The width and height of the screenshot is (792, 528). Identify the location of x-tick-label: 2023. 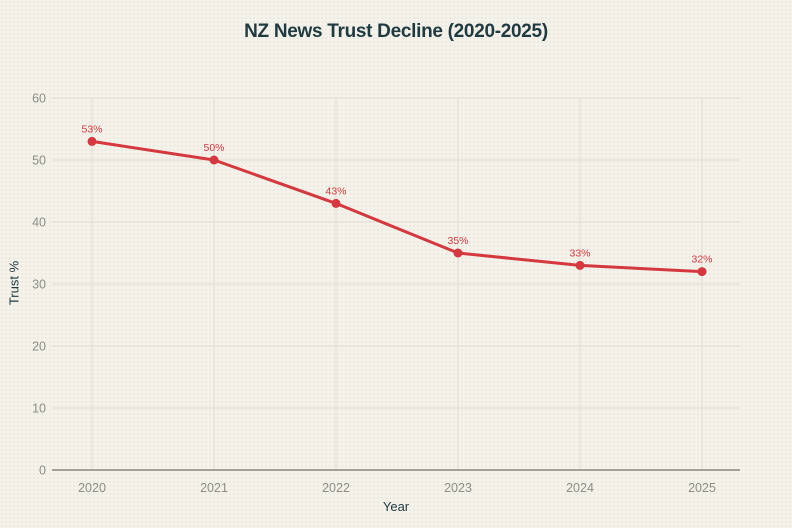
(458, 488).